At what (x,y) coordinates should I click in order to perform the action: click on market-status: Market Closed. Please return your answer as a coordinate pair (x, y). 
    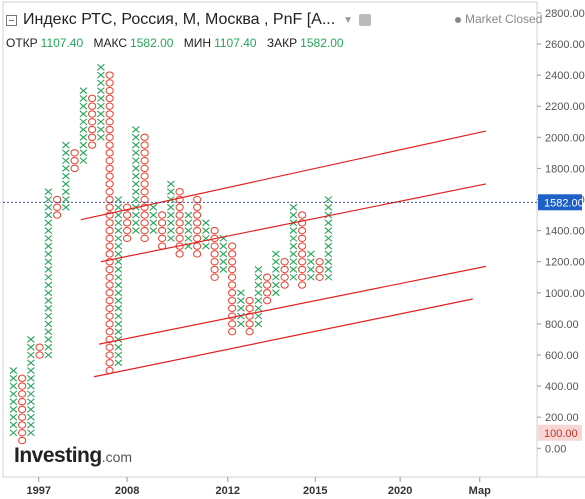
    Looking at the image, I should click on (498, 19).